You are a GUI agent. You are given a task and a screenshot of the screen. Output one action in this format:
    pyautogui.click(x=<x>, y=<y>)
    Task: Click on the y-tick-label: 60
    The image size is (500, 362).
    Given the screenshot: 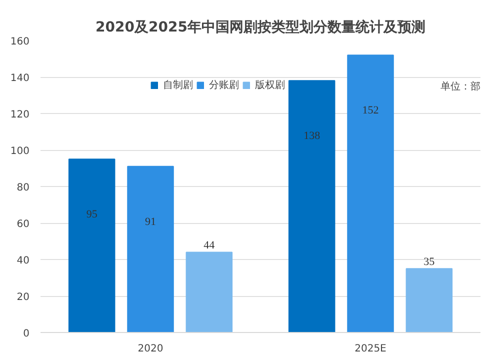 What is the action you would take?
    pyautogui.click(x=23, y=224)
    